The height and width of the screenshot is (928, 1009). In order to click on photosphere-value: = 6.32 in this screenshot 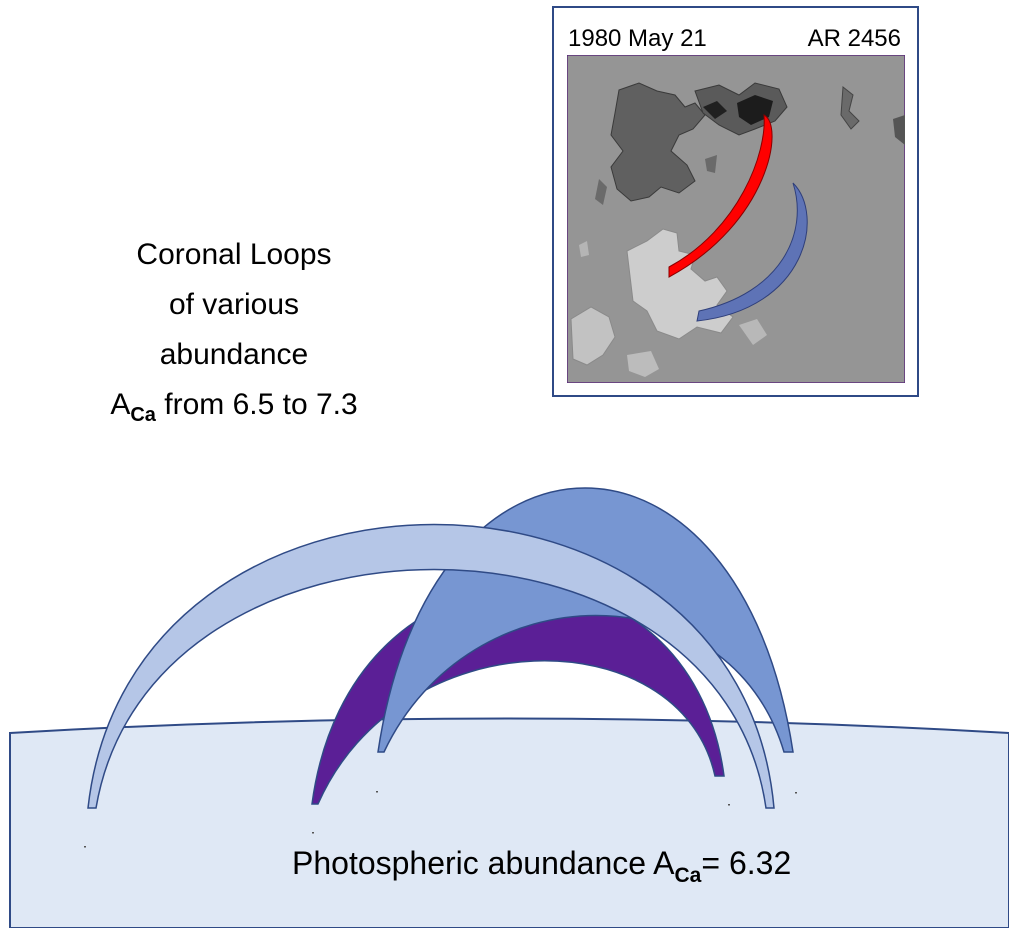, I will do `click(746, 863)`.